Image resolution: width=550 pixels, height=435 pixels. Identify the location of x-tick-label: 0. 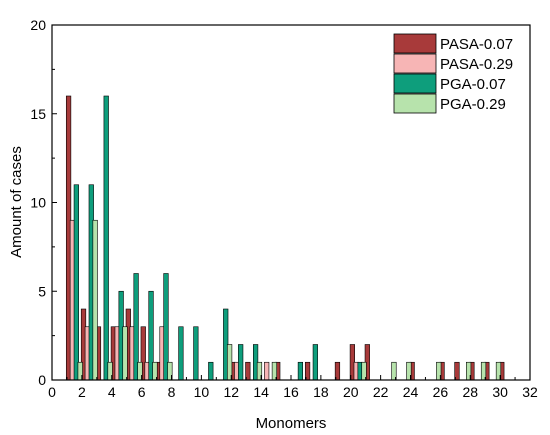
(52, 392).